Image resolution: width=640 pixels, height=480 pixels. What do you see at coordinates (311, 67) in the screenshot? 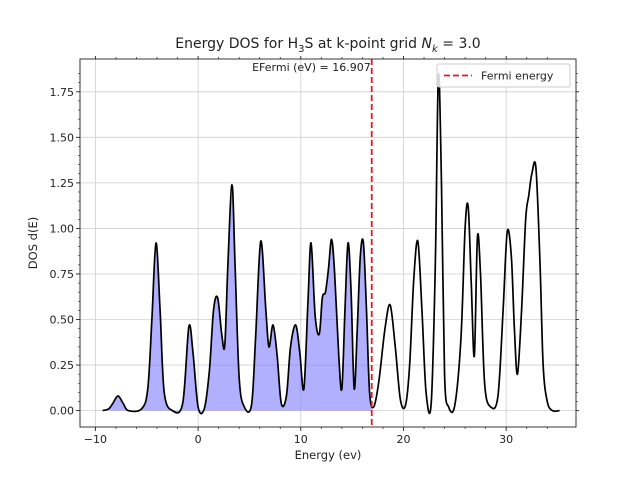
I see `fermi-annotation: EFermi (eV) = 16.907` at bounding box center [311, 67].